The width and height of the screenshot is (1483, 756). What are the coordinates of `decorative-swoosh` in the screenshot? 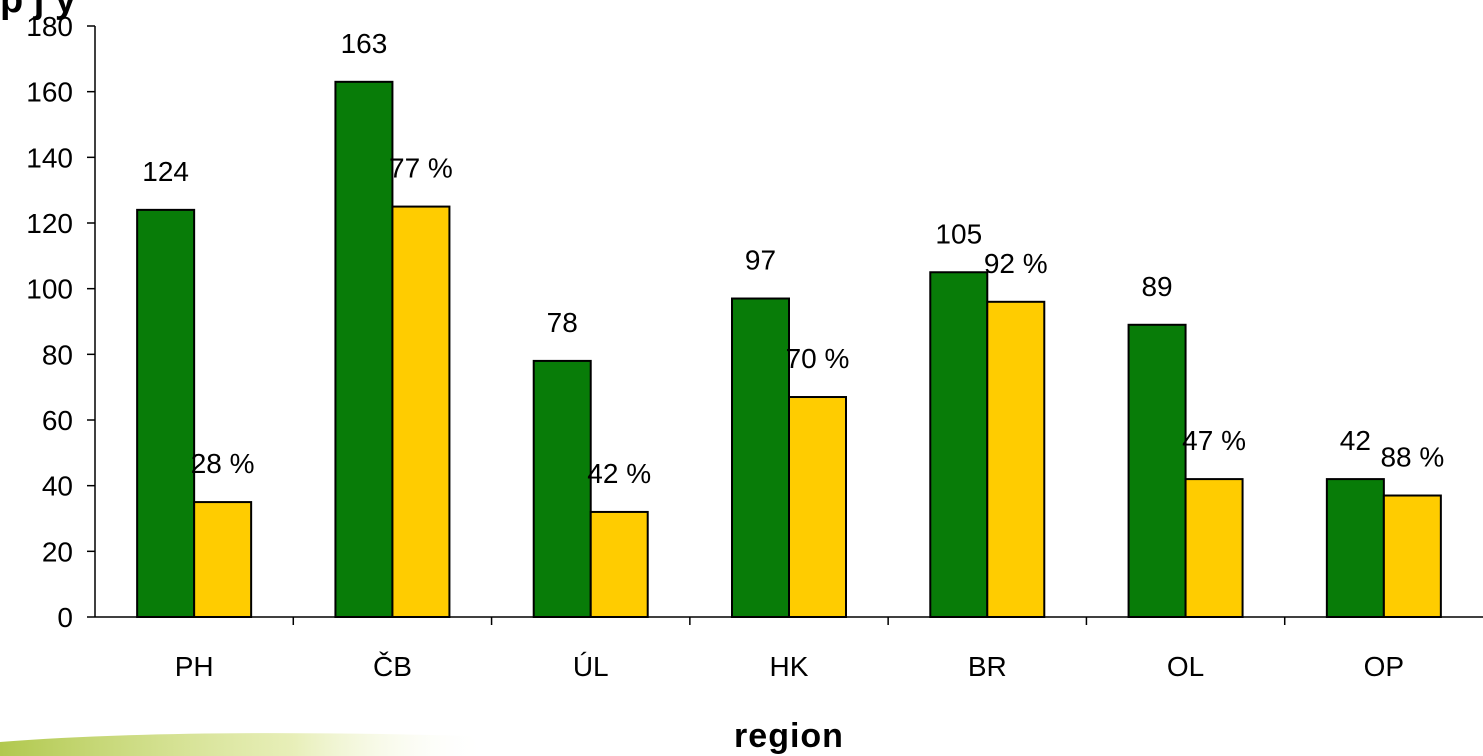 It's located at (245, 744).